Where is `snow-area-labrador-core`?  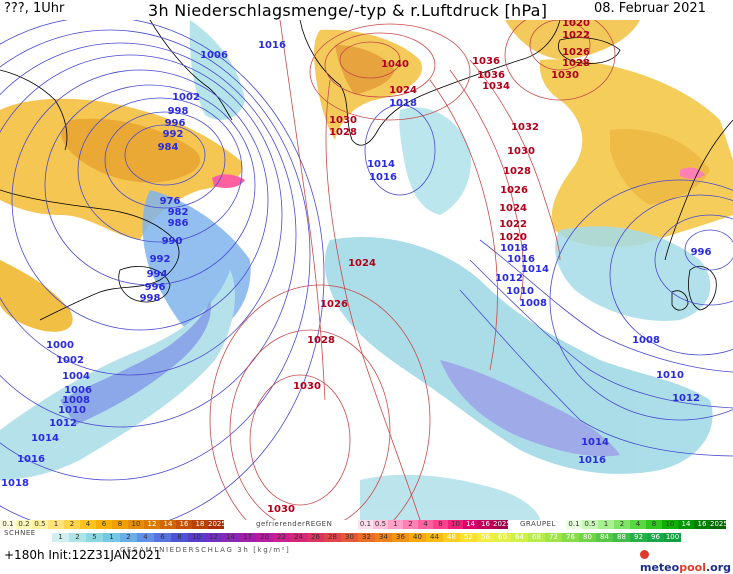
snow-area-labrador-core is located at coordinates (131, 150).